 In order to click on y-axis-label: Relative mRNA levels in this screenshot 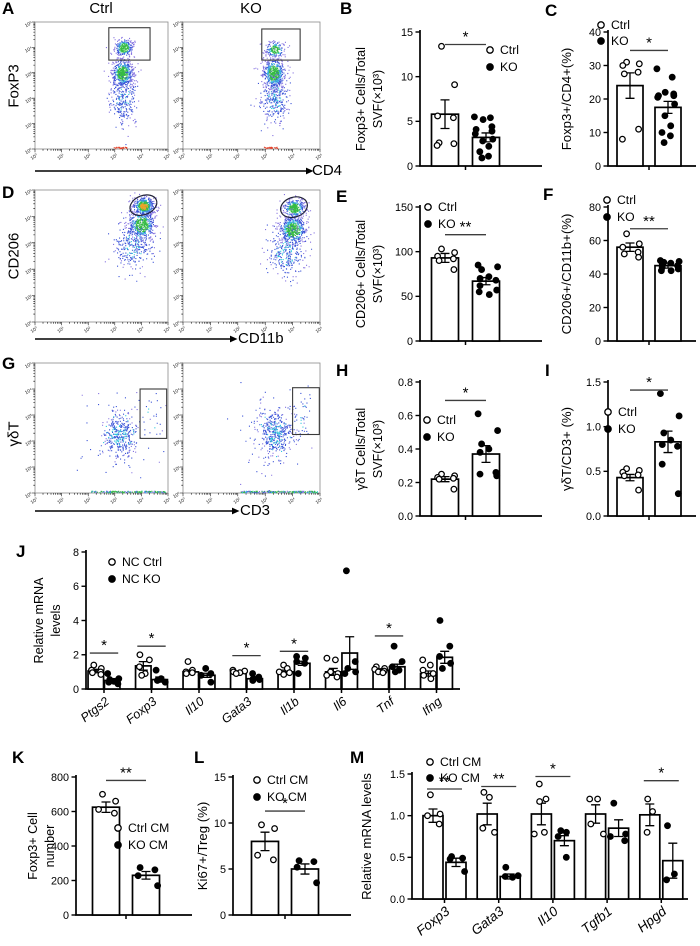, I will do `click(366, 836)`.